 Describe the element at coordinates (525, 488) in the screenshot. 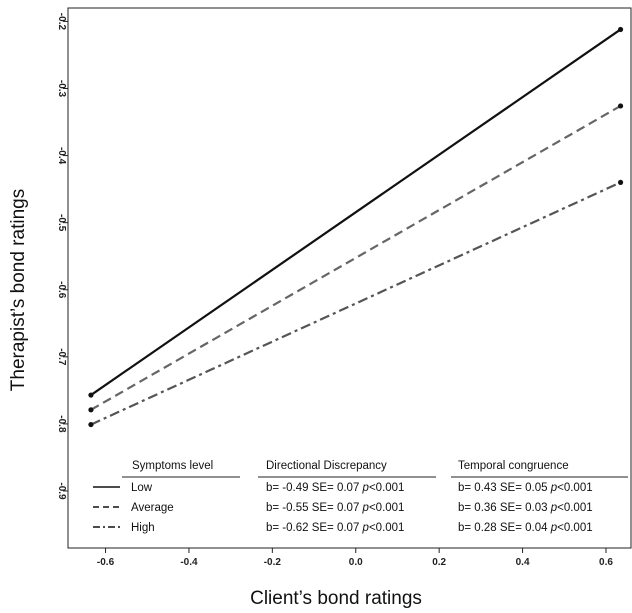

I see `legend-tc-low: b= 0.43 SE= 0.05 p<0.001` at that location.